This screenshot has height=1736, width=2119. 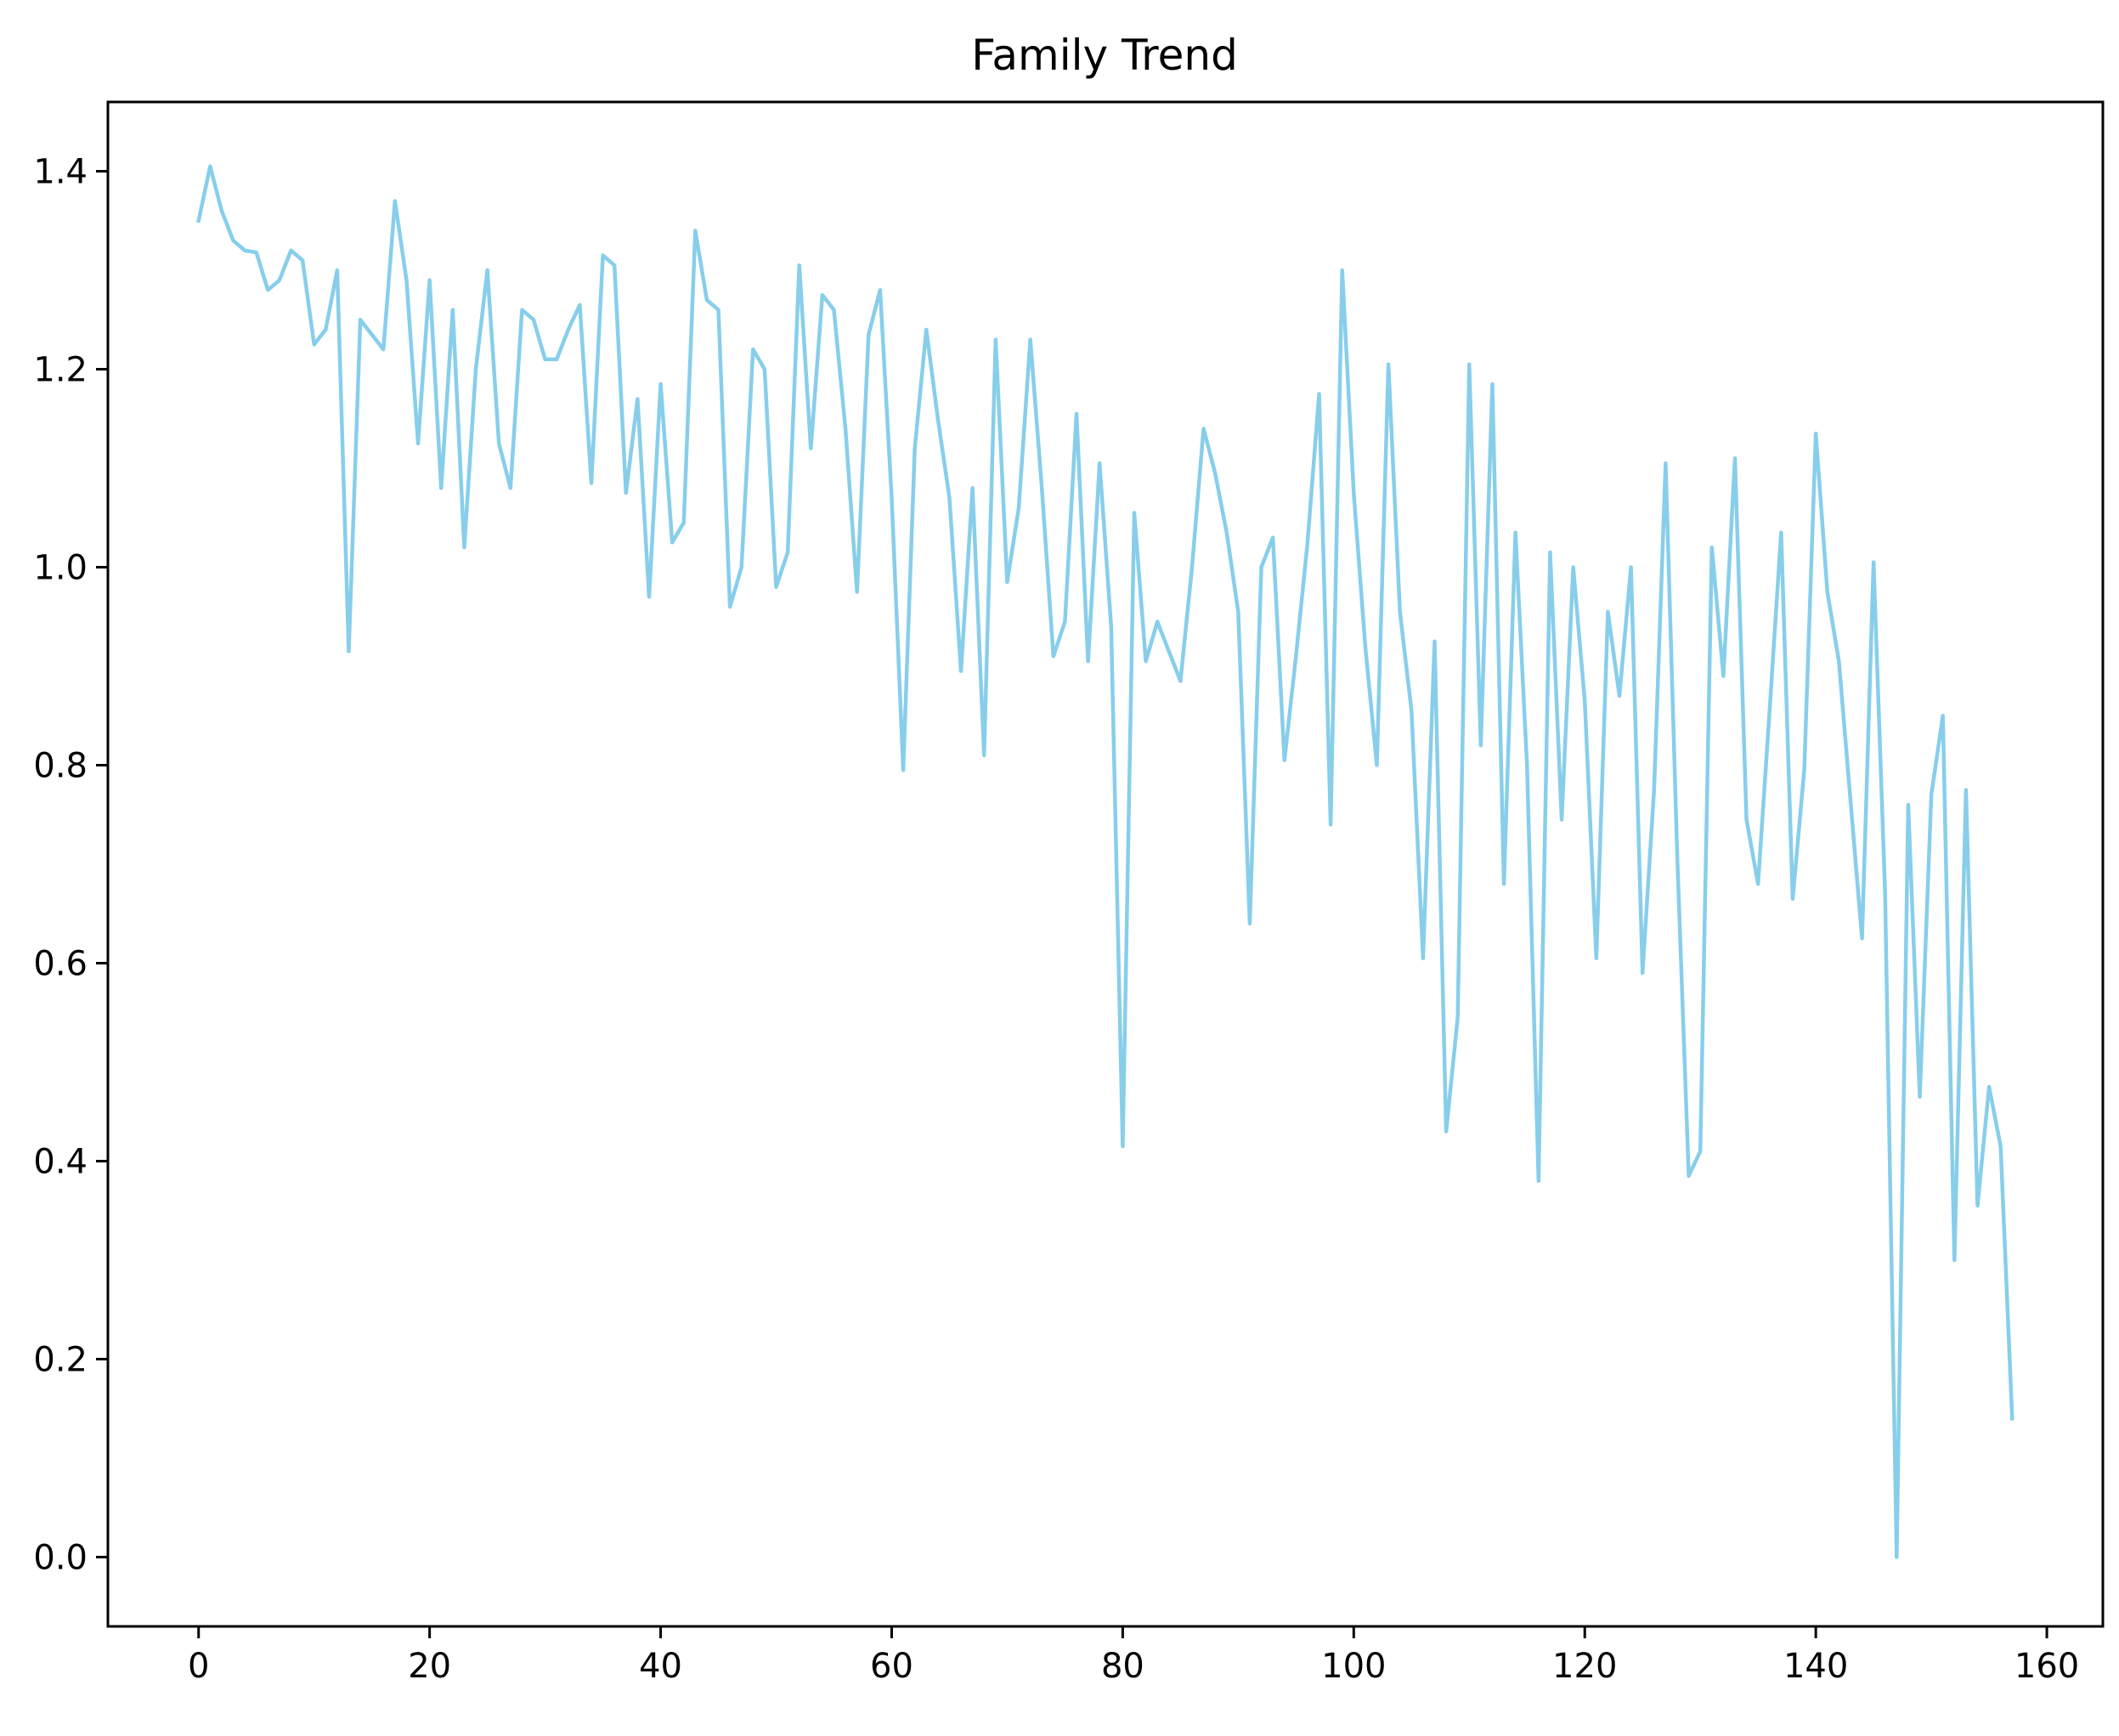 What do you see at coordinates (61, 964) in the screenshot?
I see `y-tick-label: 0.6` at bounding box center [61, 964].